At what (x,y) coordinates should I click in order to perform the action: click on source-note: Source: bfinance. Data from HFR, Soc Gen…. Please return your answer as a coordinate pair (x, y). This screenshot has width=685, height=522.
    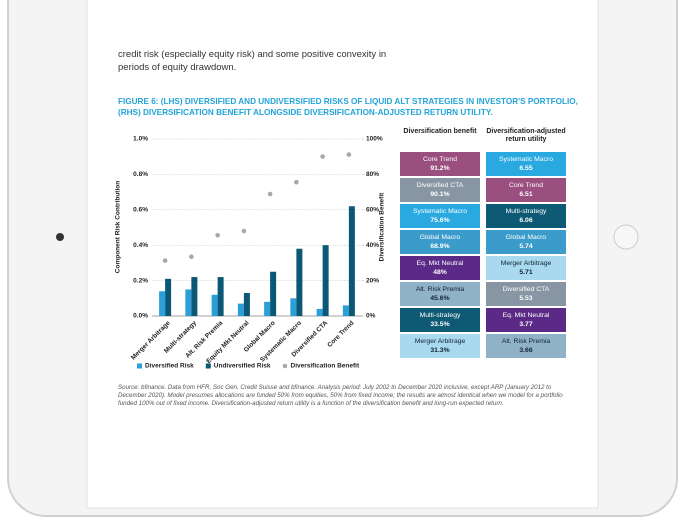
    Looking at the image, I should click on (340, 395).